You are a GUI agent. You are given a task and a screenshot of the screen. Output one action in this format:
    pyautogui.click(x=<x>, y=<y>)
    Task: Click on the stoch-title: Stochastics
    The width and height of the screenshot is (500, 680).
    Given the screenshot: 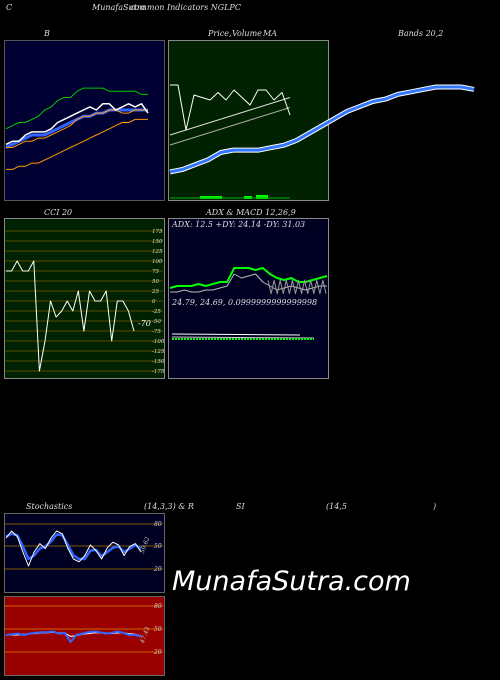 What is the action you would take?
    pyautogui.click(x=49, y=506)
    